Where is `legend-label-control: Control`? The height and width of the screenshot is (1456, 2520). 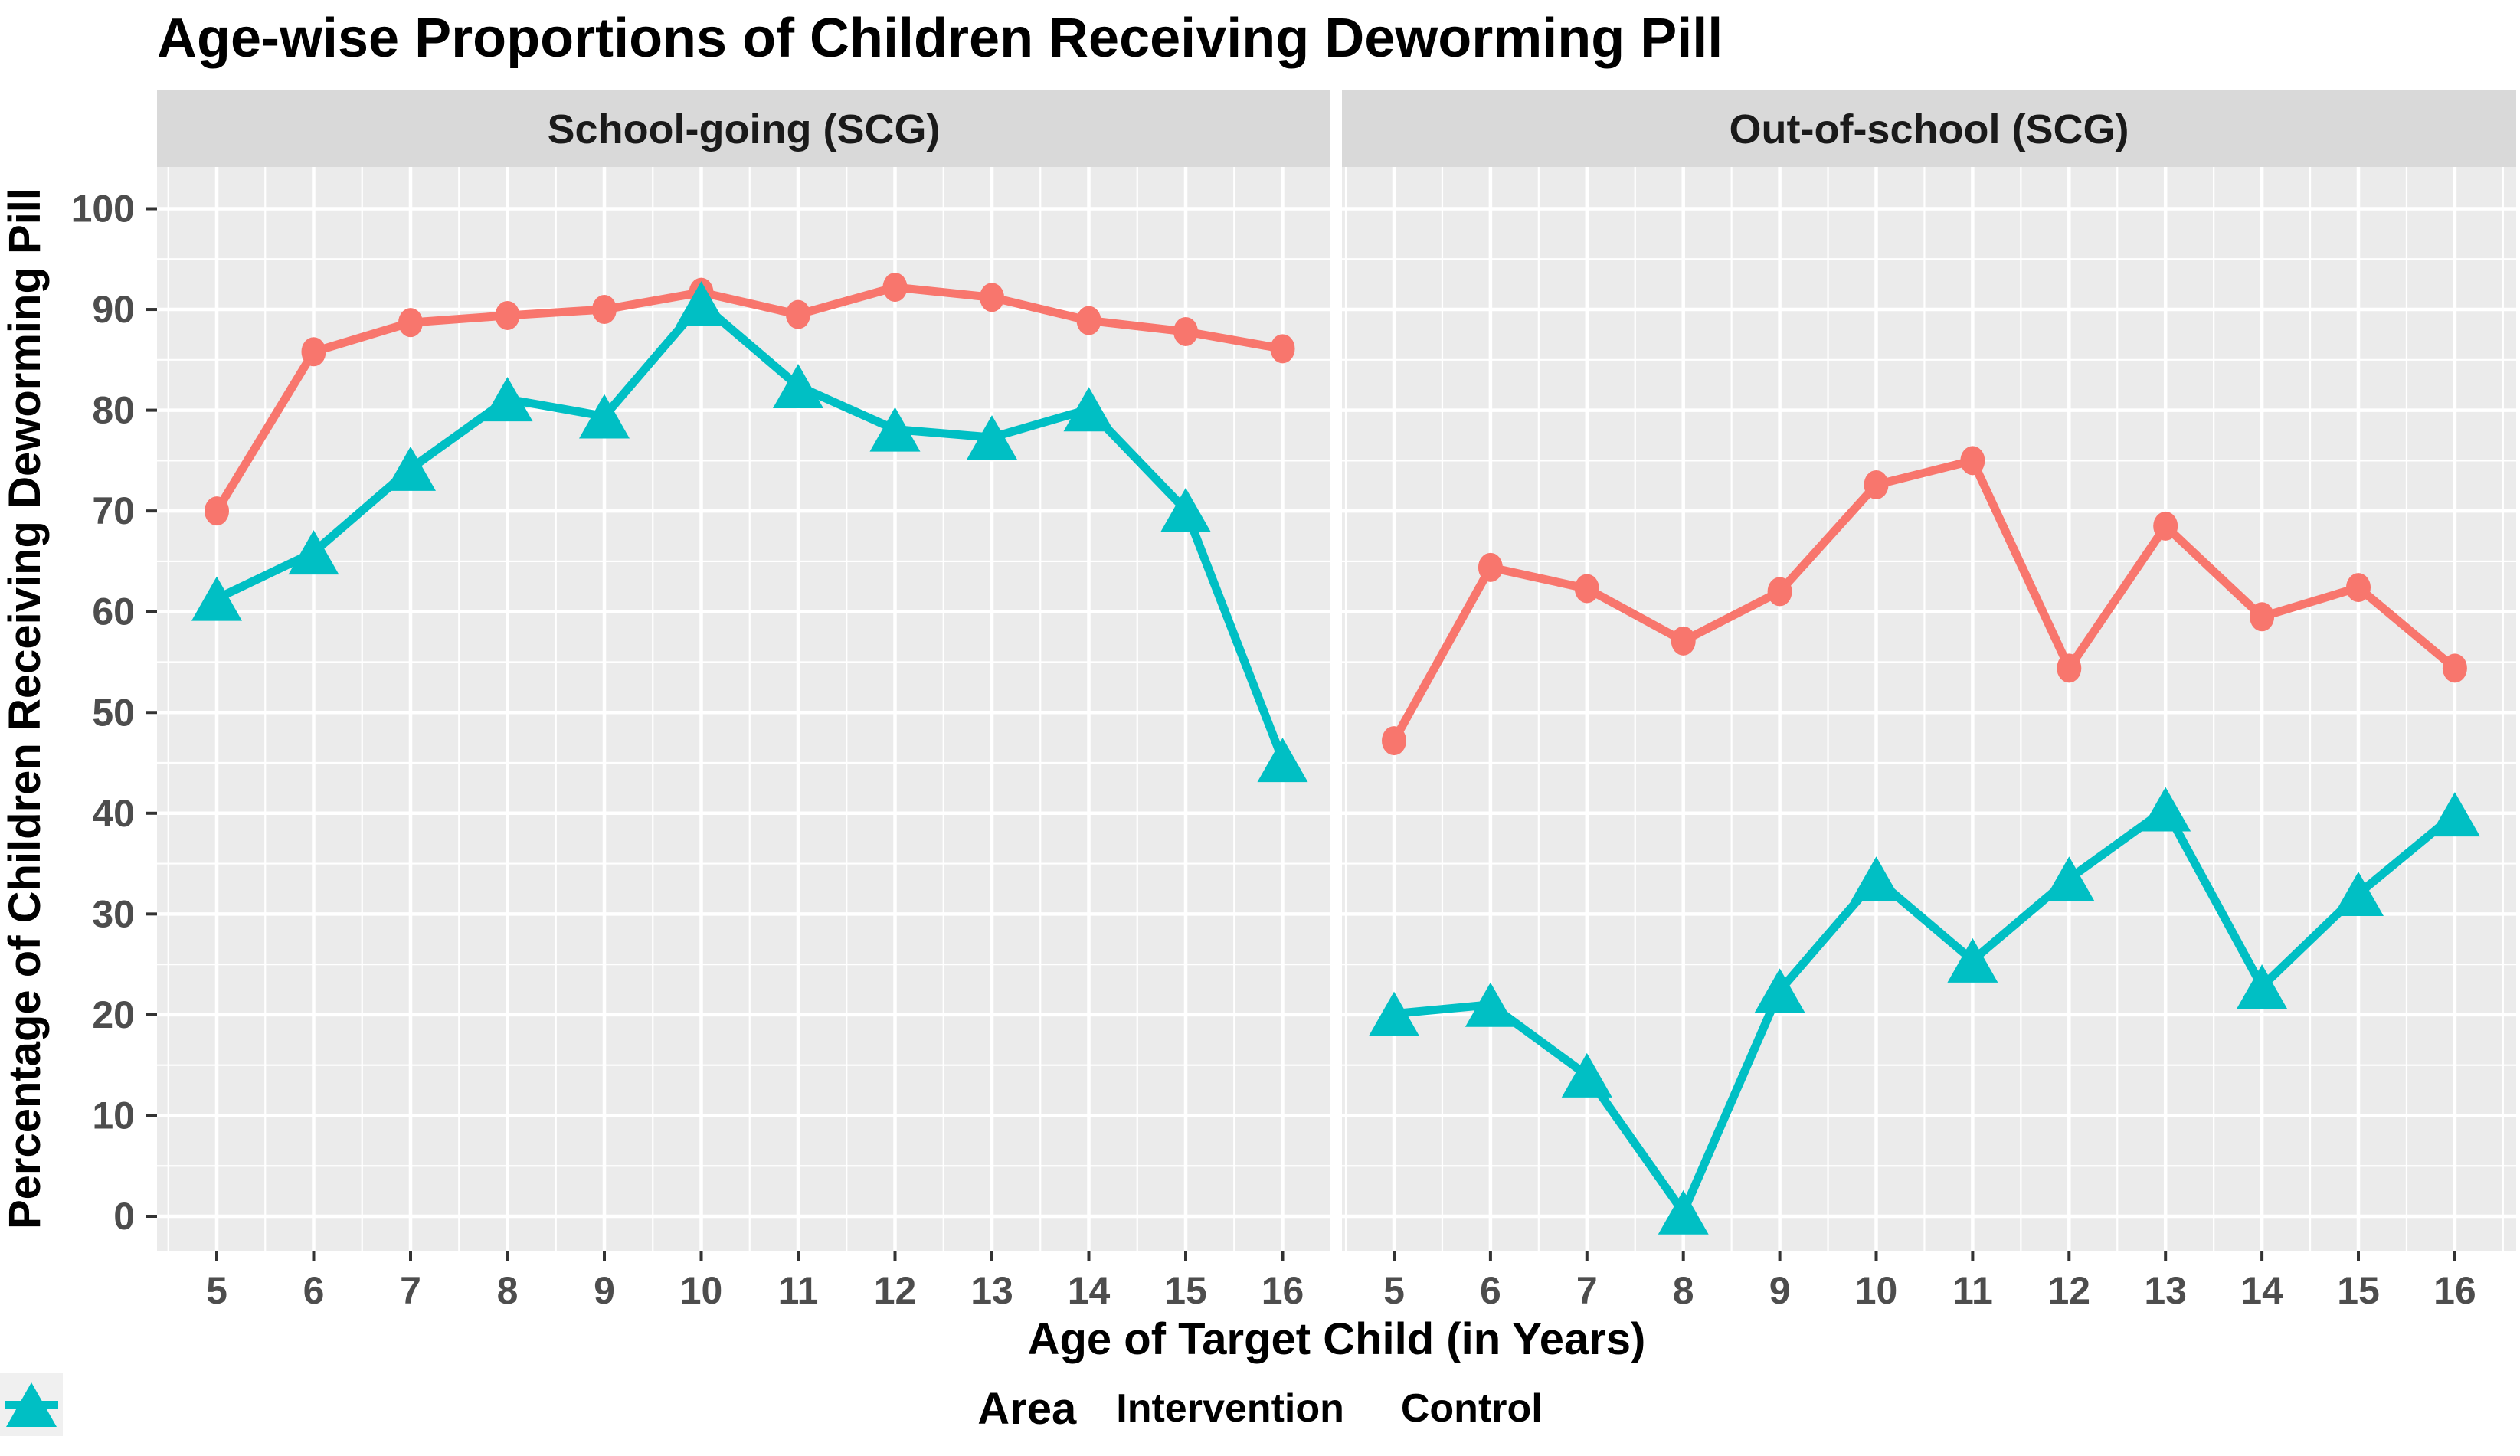 legend-label-control: Control is located at coordinates (1471, 1408).